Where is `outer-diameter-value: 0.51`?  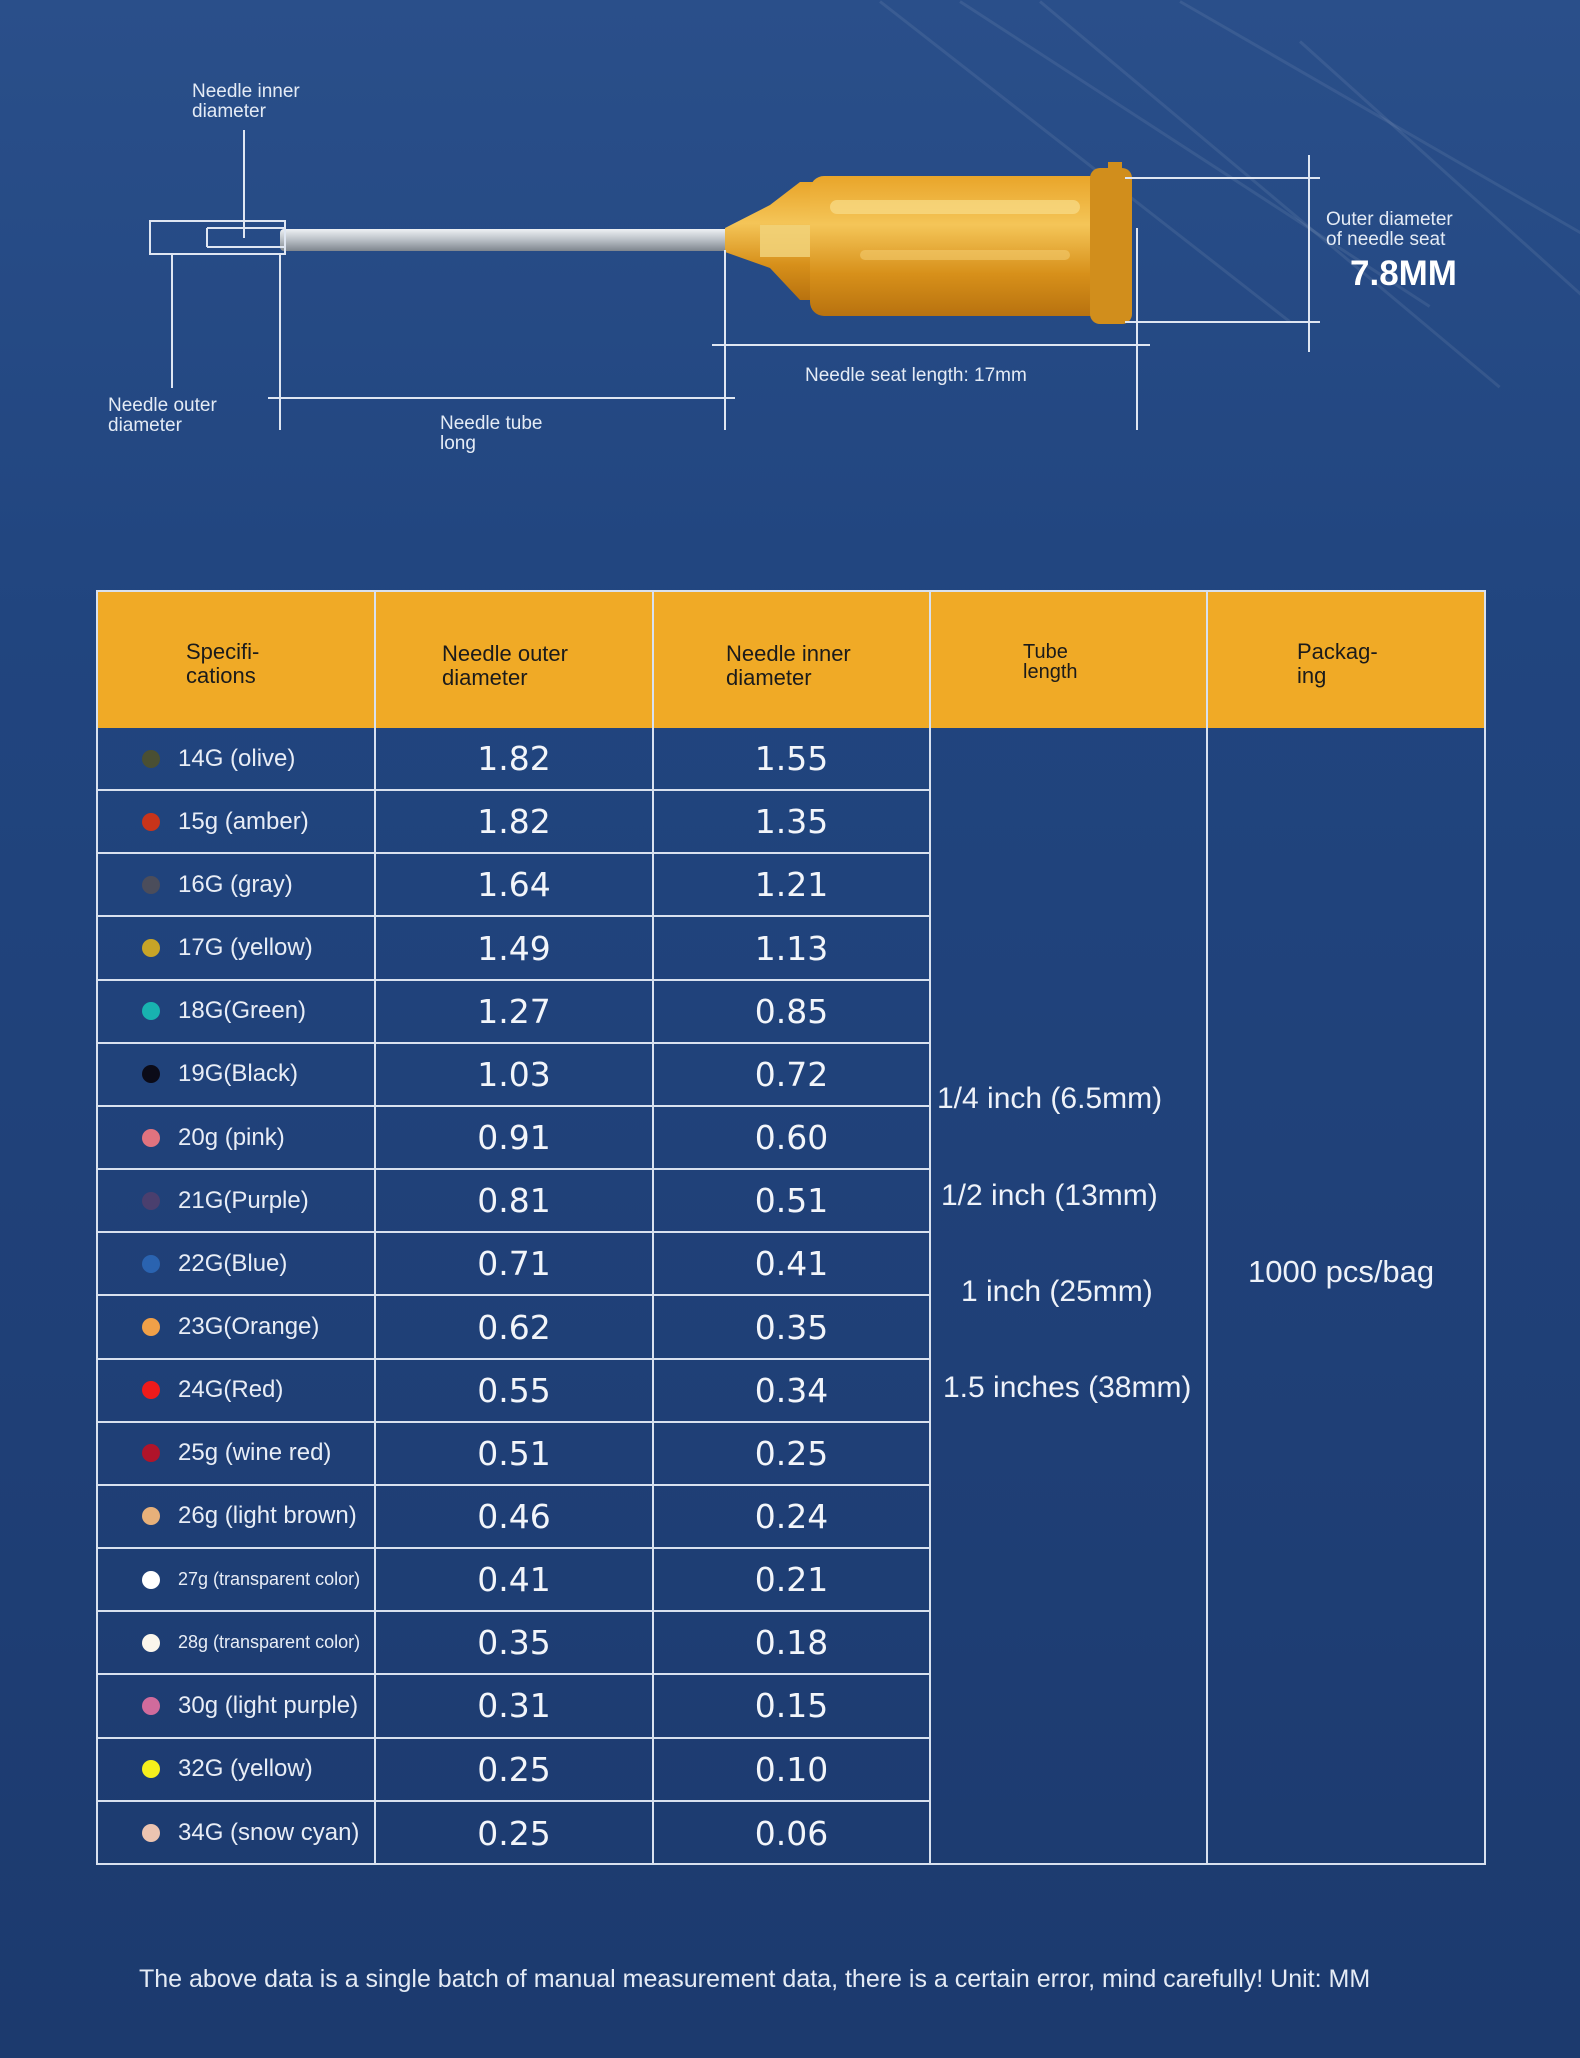
outer-diameter-value: 0.51 is located at coordinates (515, 1454).